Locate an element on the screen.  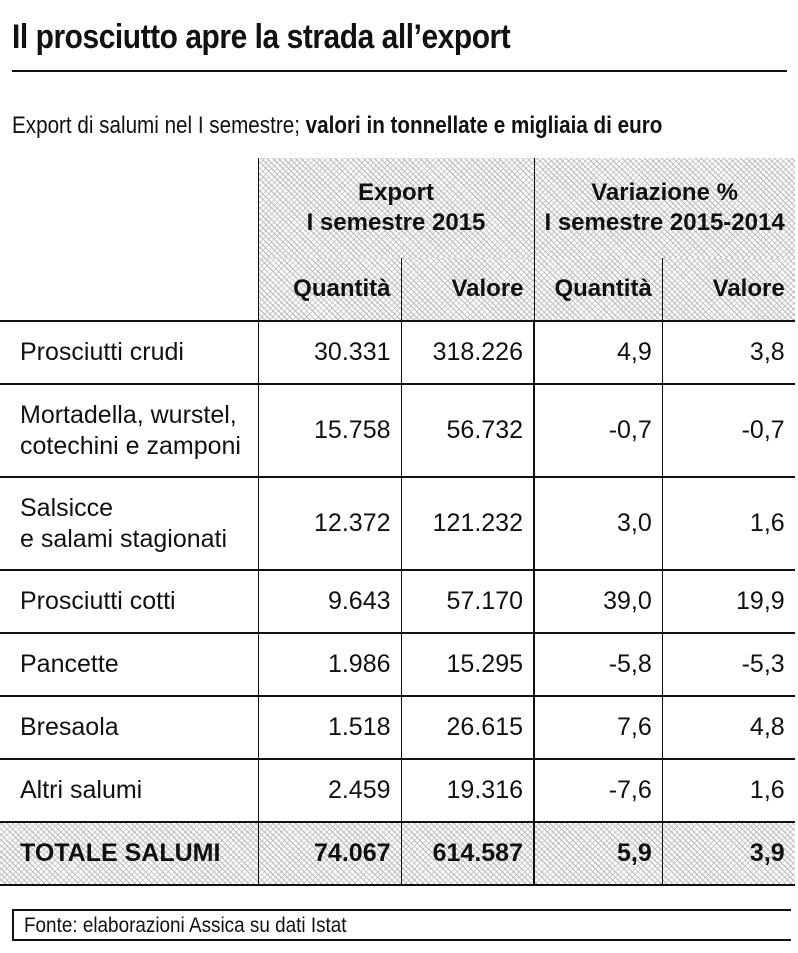
data-cell: 57.170 is located at coordinates (467, 602).